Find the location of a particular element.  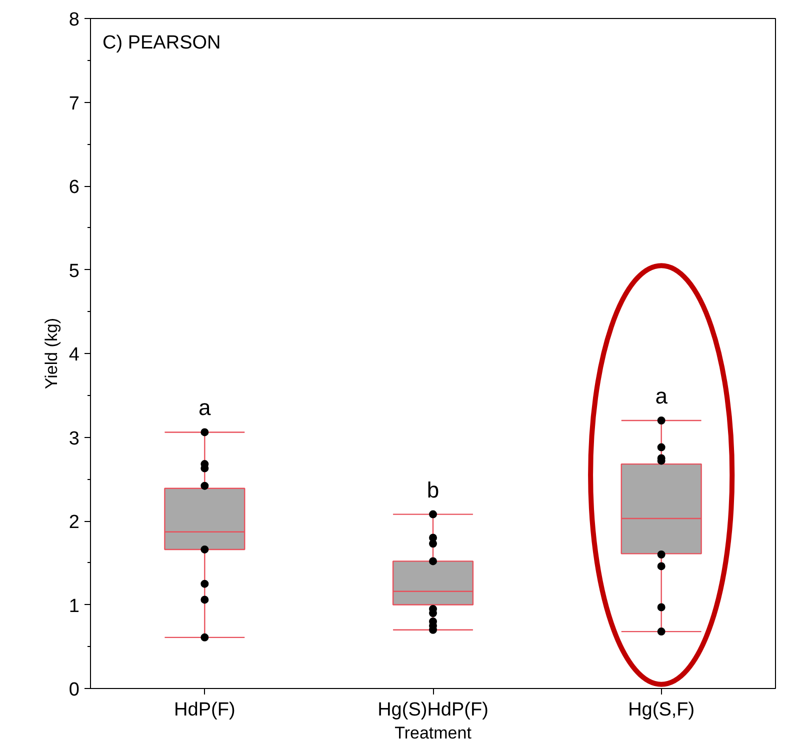

y-tick-label: 8 is located at coordinates (74, 20).